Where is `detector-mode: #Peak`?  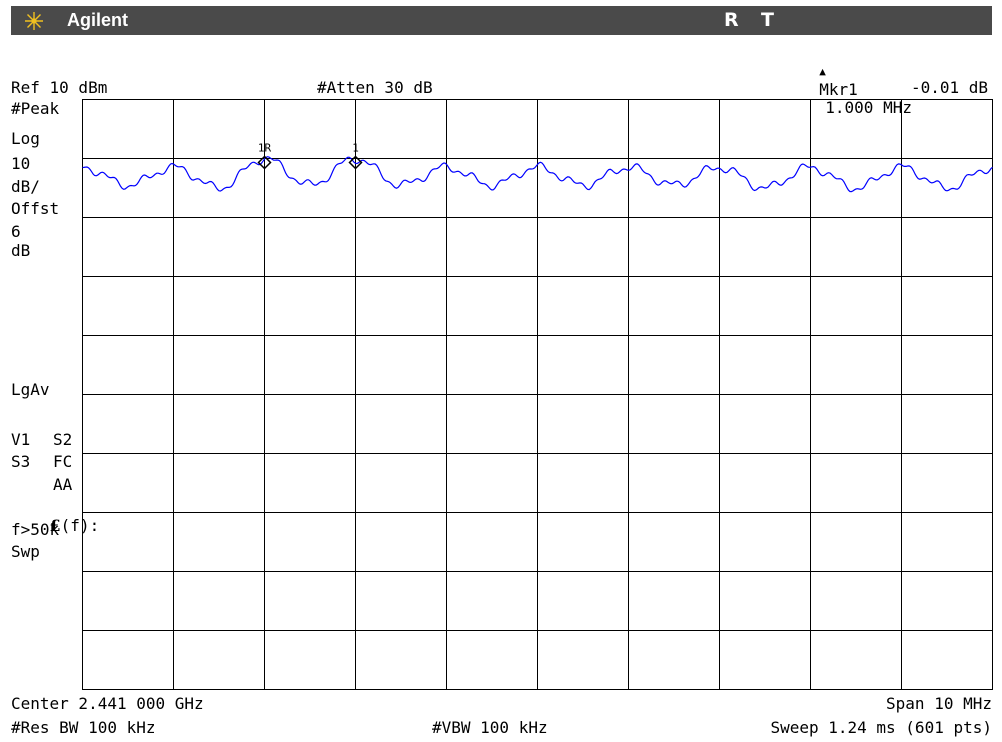
detector-mode: #Peak is located at coordinates (35, 108).